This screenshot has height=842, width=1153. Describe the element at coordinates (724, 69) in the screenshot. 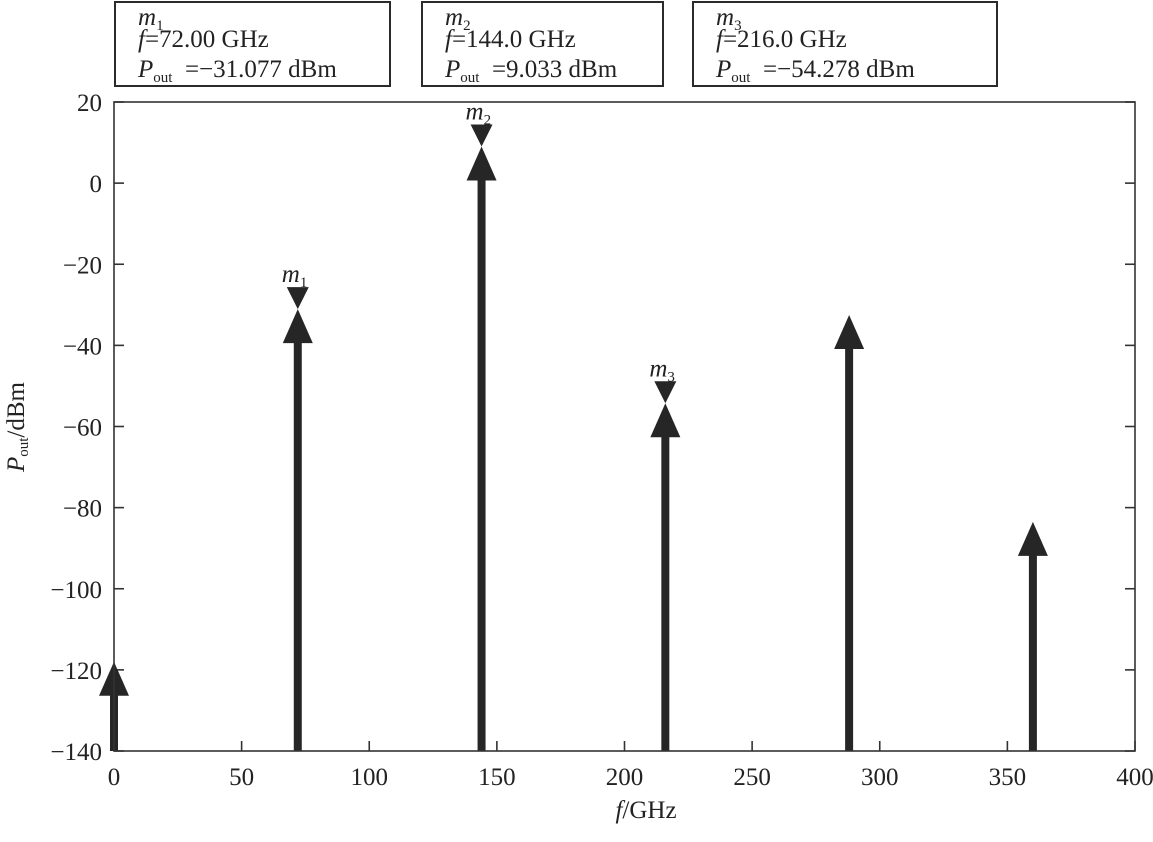

I see `m3-power-var: P` at that location.